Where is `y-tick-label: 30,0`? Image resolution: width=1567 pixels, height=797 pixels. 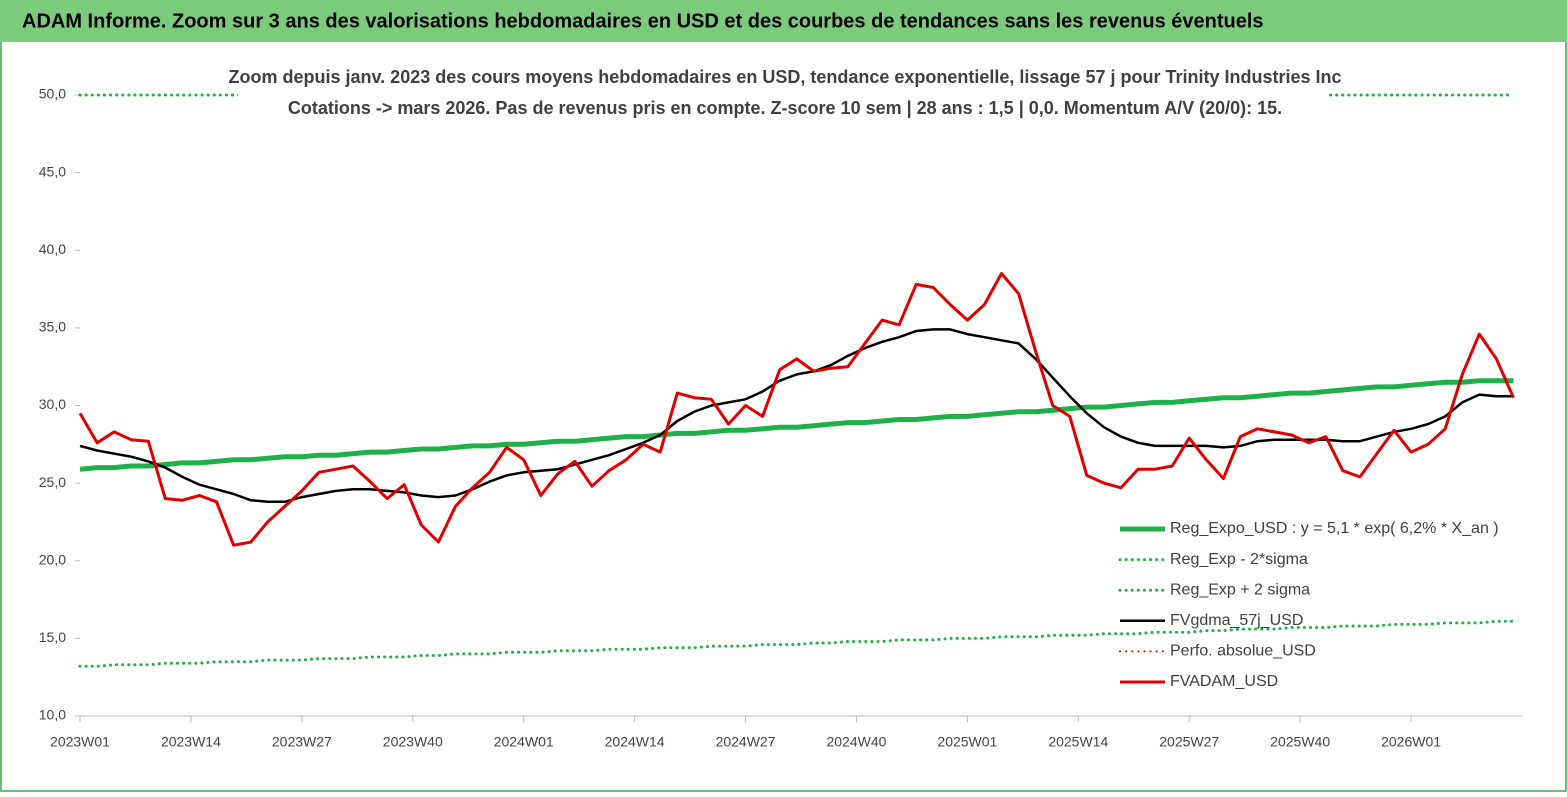
y-tick-label: 30,0 is located at coordinates (52, 404).